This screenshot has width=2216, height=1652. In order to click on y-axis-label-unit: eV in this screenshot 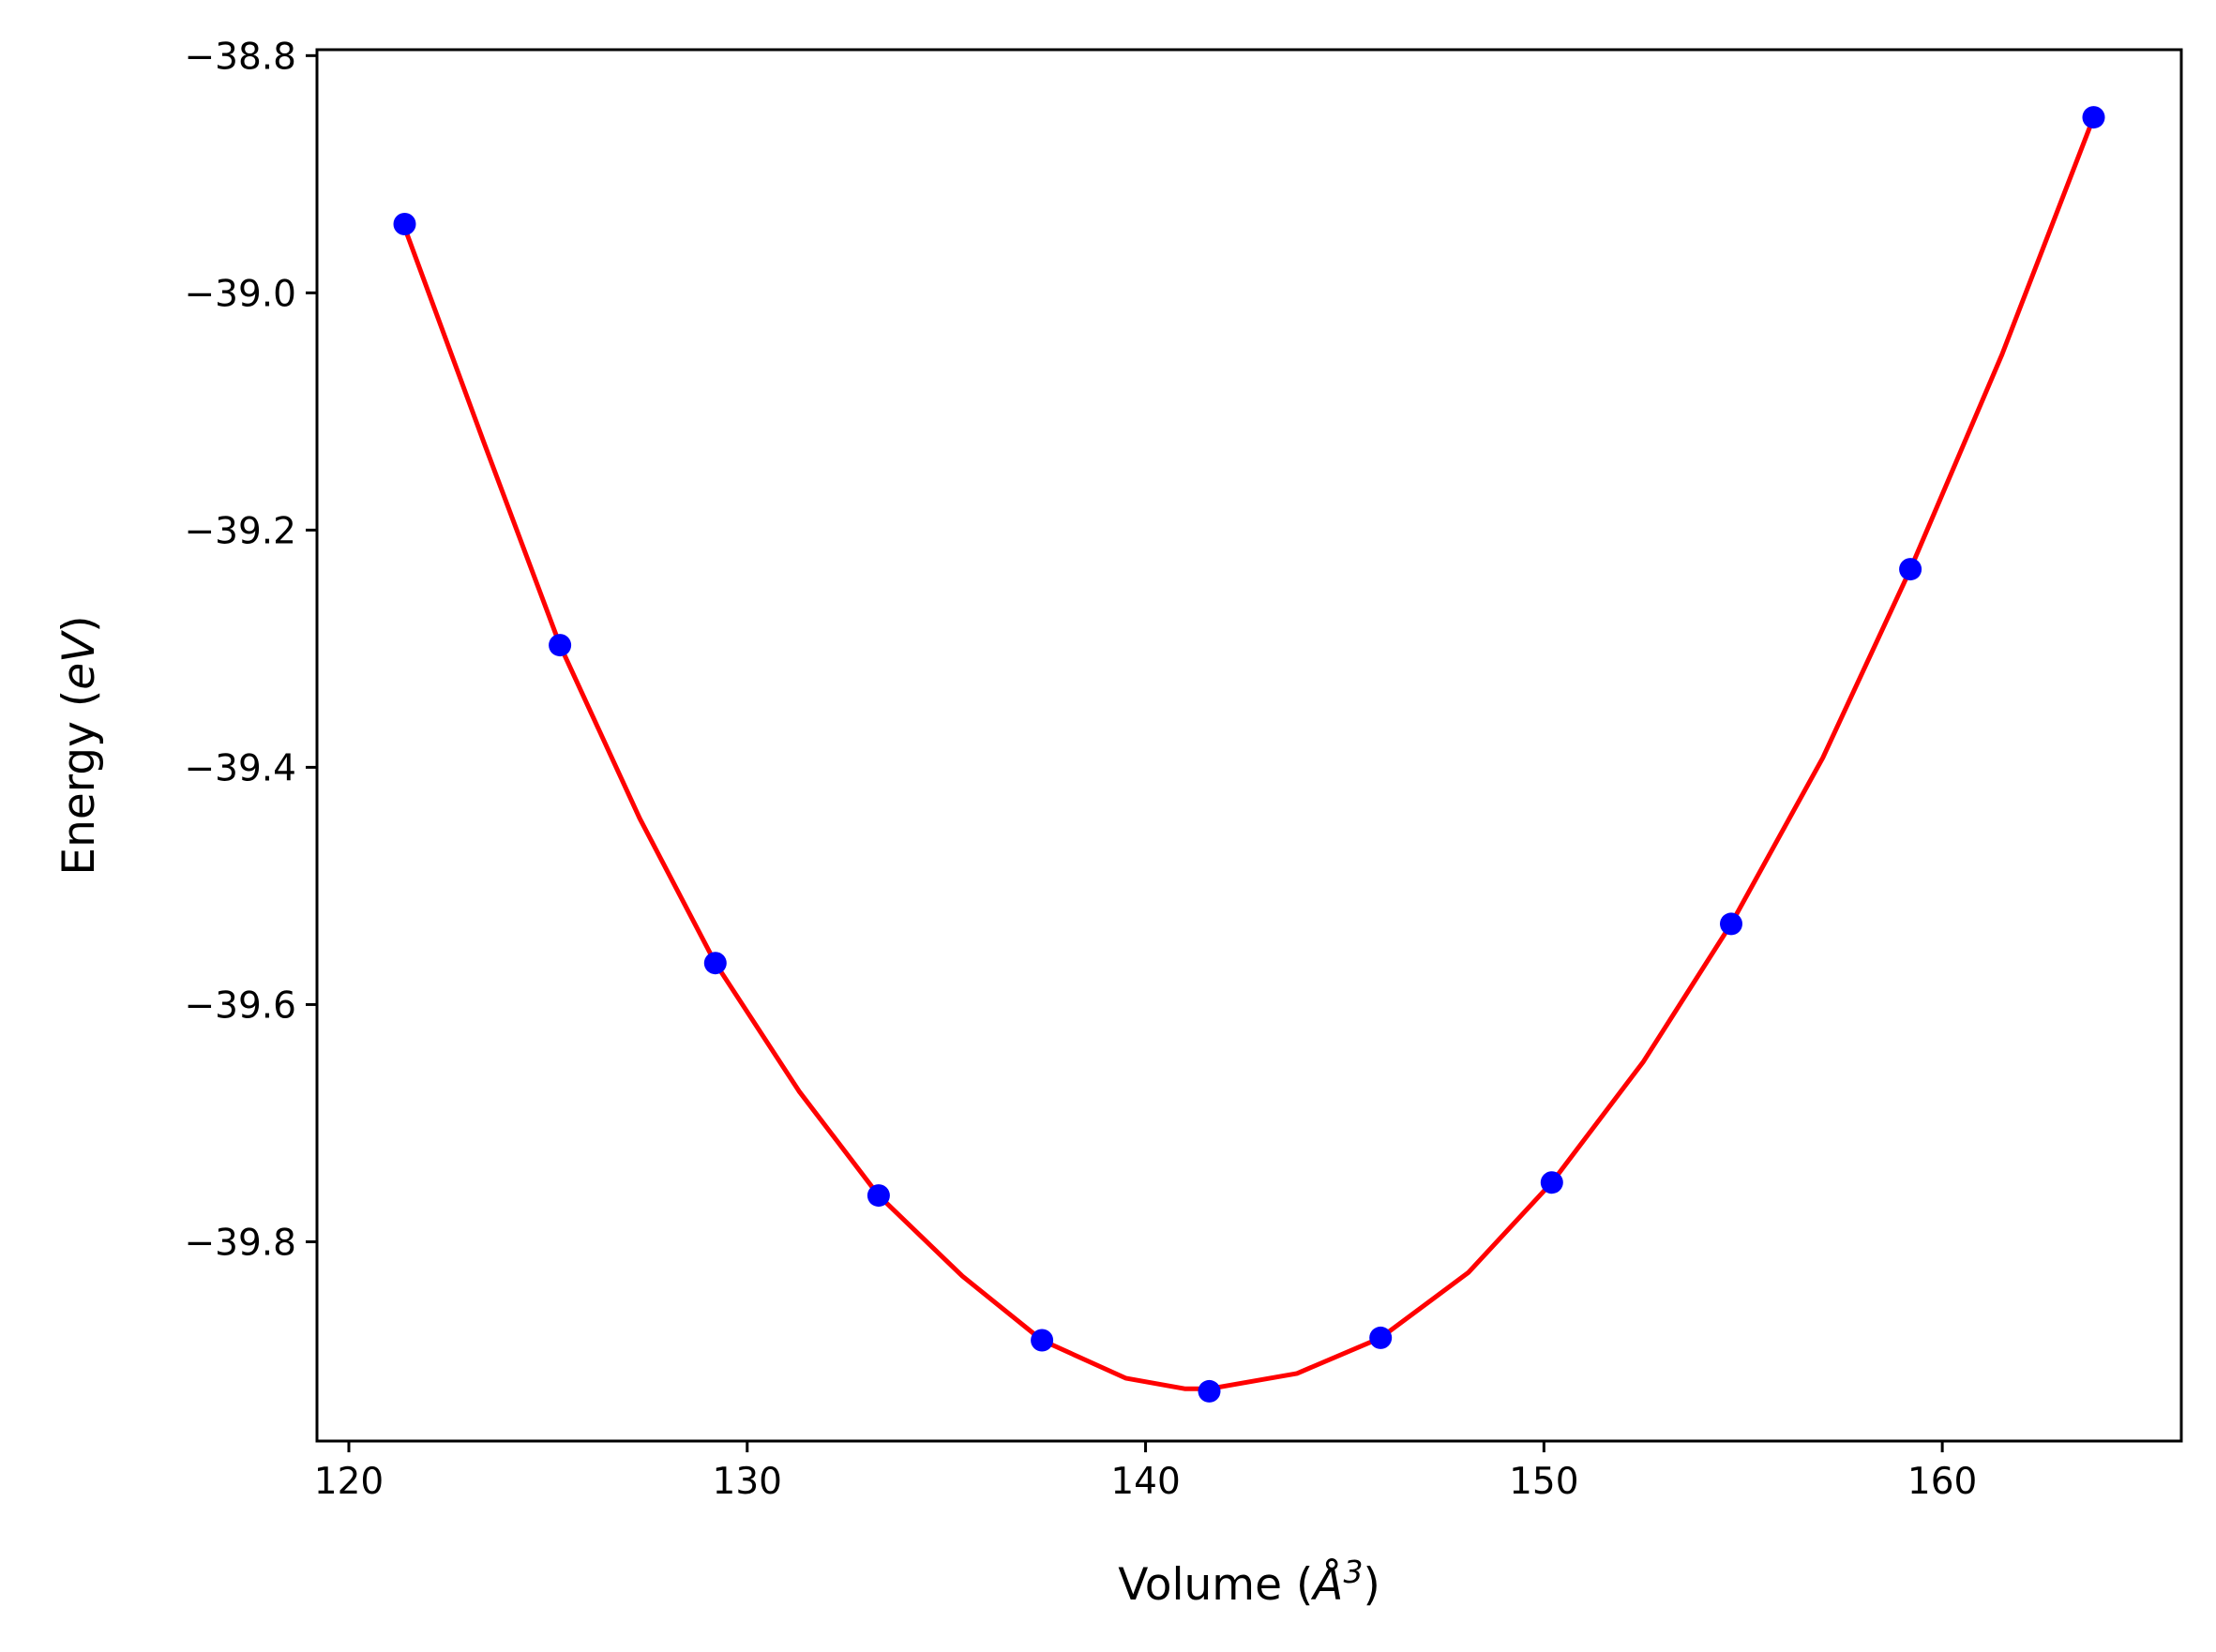, I will do `click(79, 660)`.